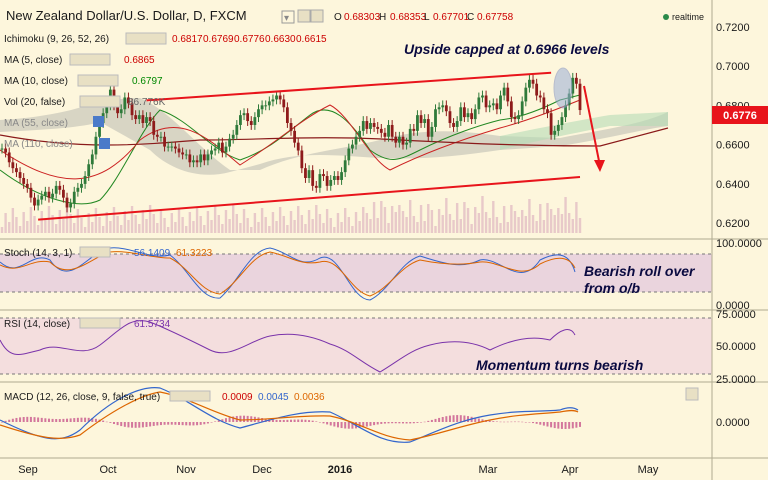 Image resolution: width=768 pixels, height=480 pixels. I want to click on gear-icon, so click(317, 16).